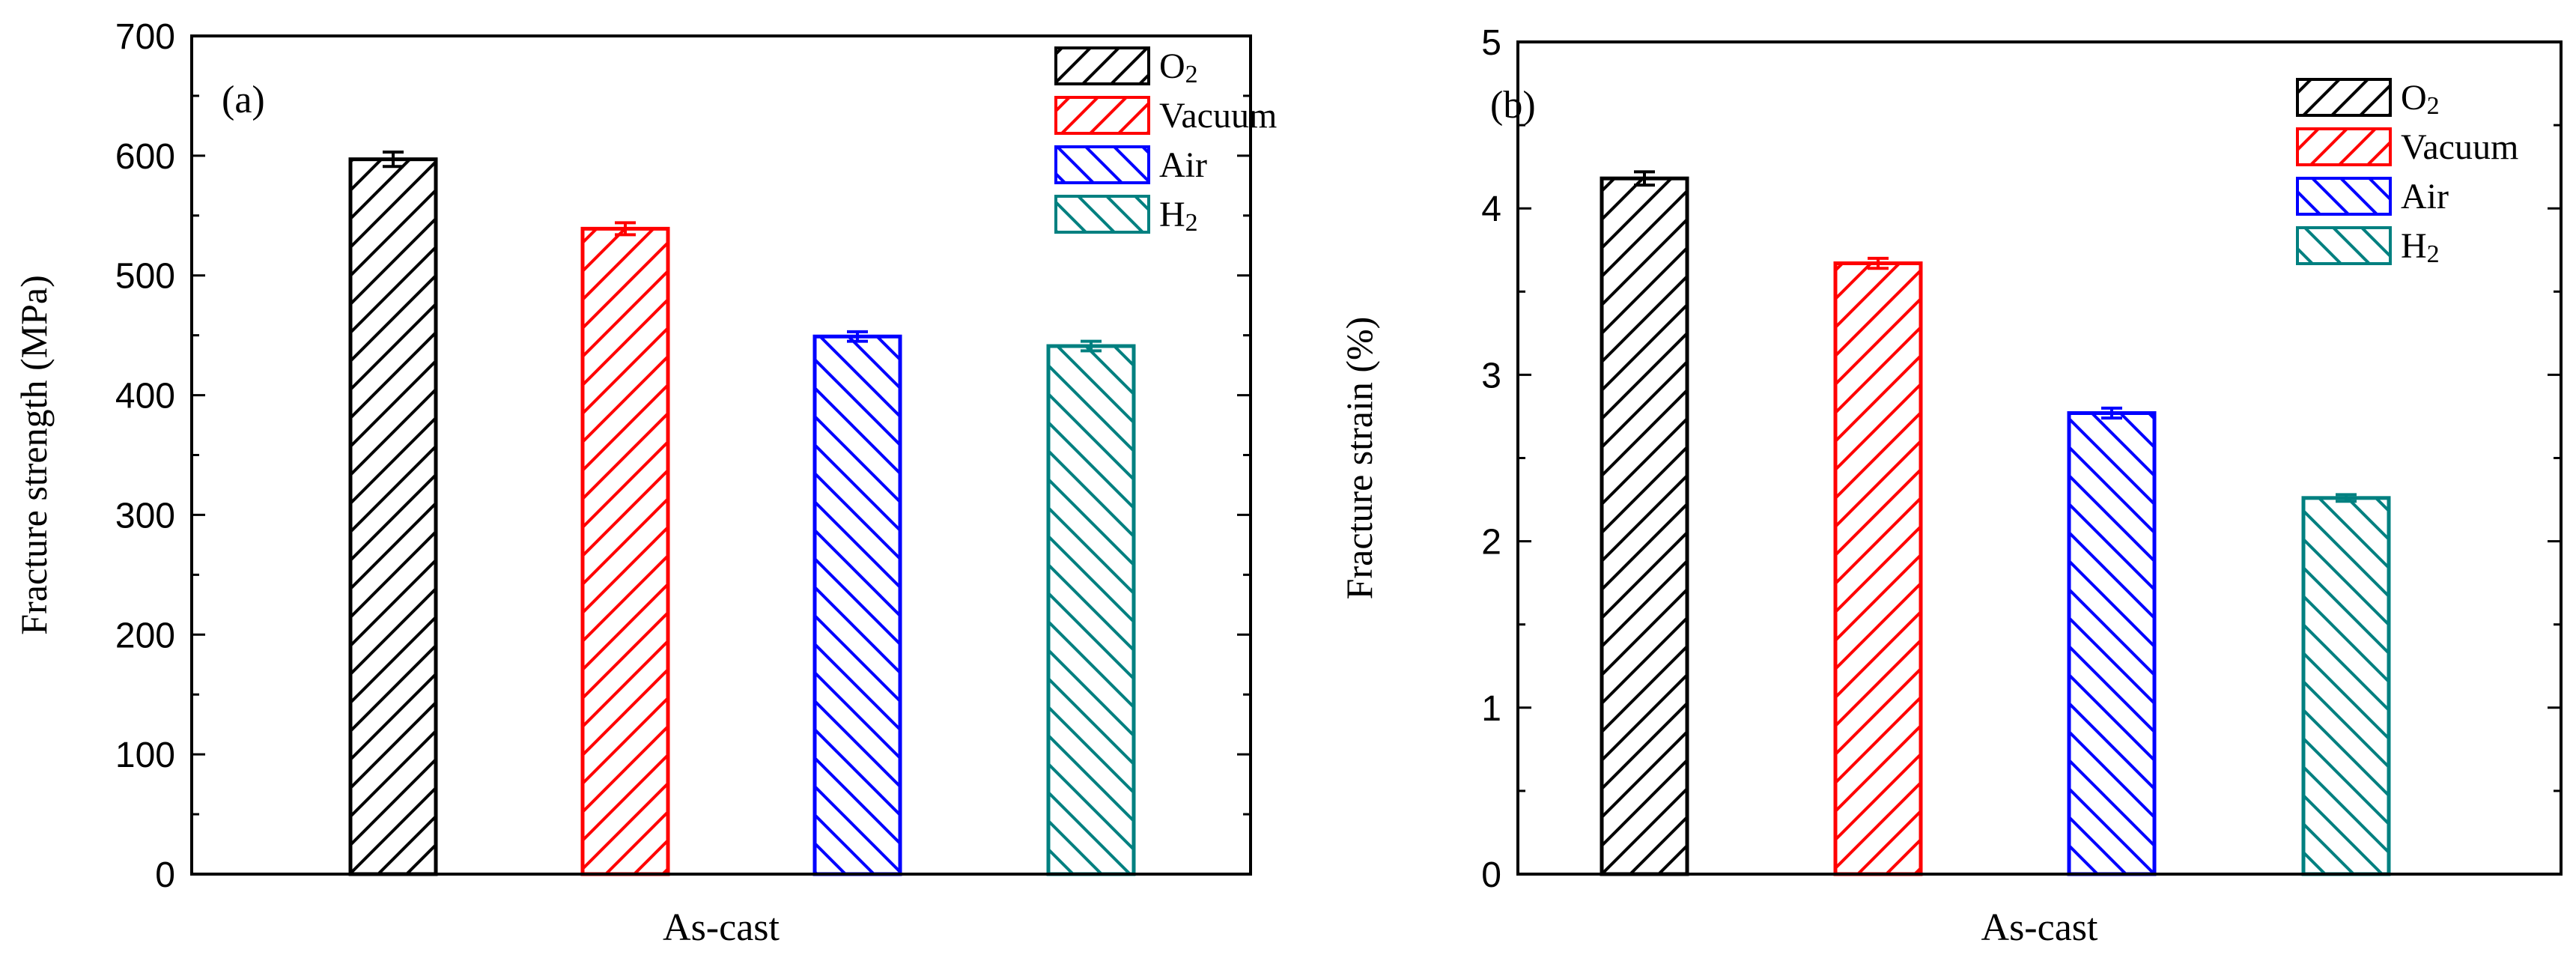 The image size is (2576, 961). I want to click on y-axis-label: Fracture strength (MPa), so click(34, 454).